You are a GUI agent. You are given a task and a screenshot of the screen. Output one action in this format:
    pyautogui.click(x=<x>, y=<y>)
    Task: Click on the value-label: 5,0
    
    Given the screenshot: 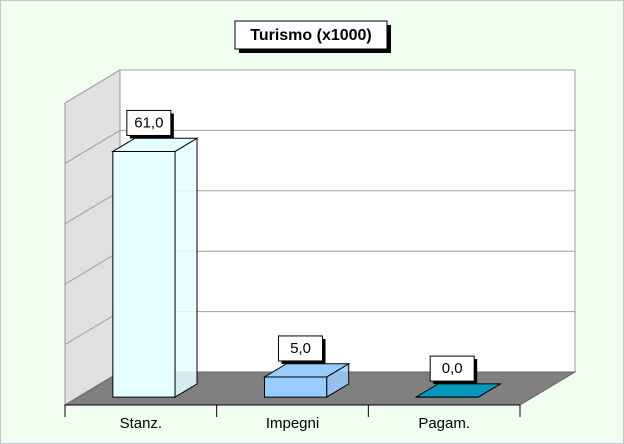 What is the action you would take?
    pyautogui.click(x=300, y=348)
    